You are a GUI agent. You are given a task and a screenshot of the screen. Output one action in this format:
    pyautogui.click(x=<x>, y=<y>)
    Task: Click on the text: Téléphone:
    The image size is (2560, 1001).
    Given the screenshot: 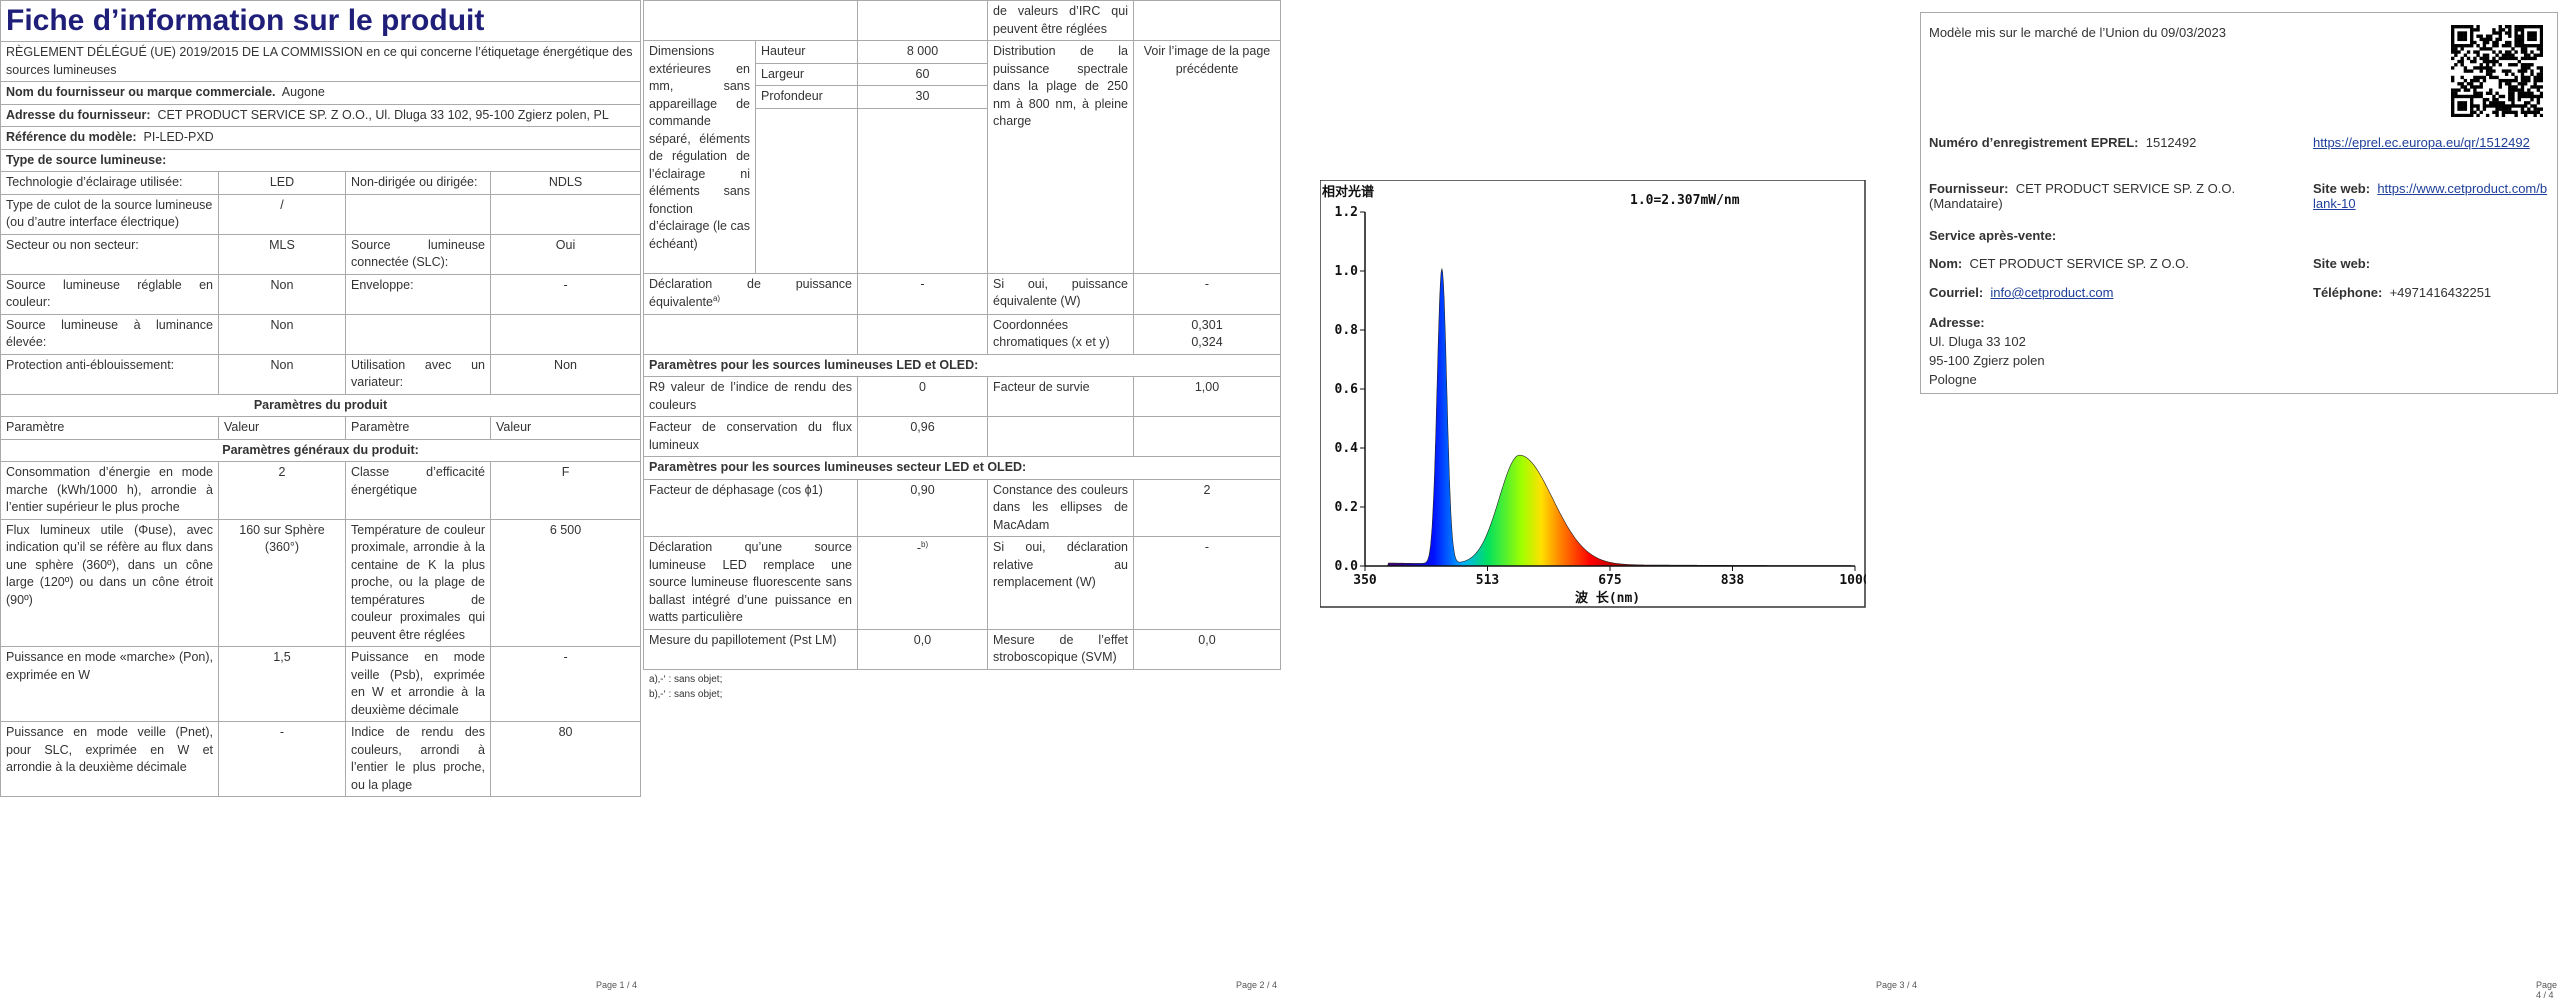 What is the action you would take?
    pyautogui.click(x=2348, y=292)
    